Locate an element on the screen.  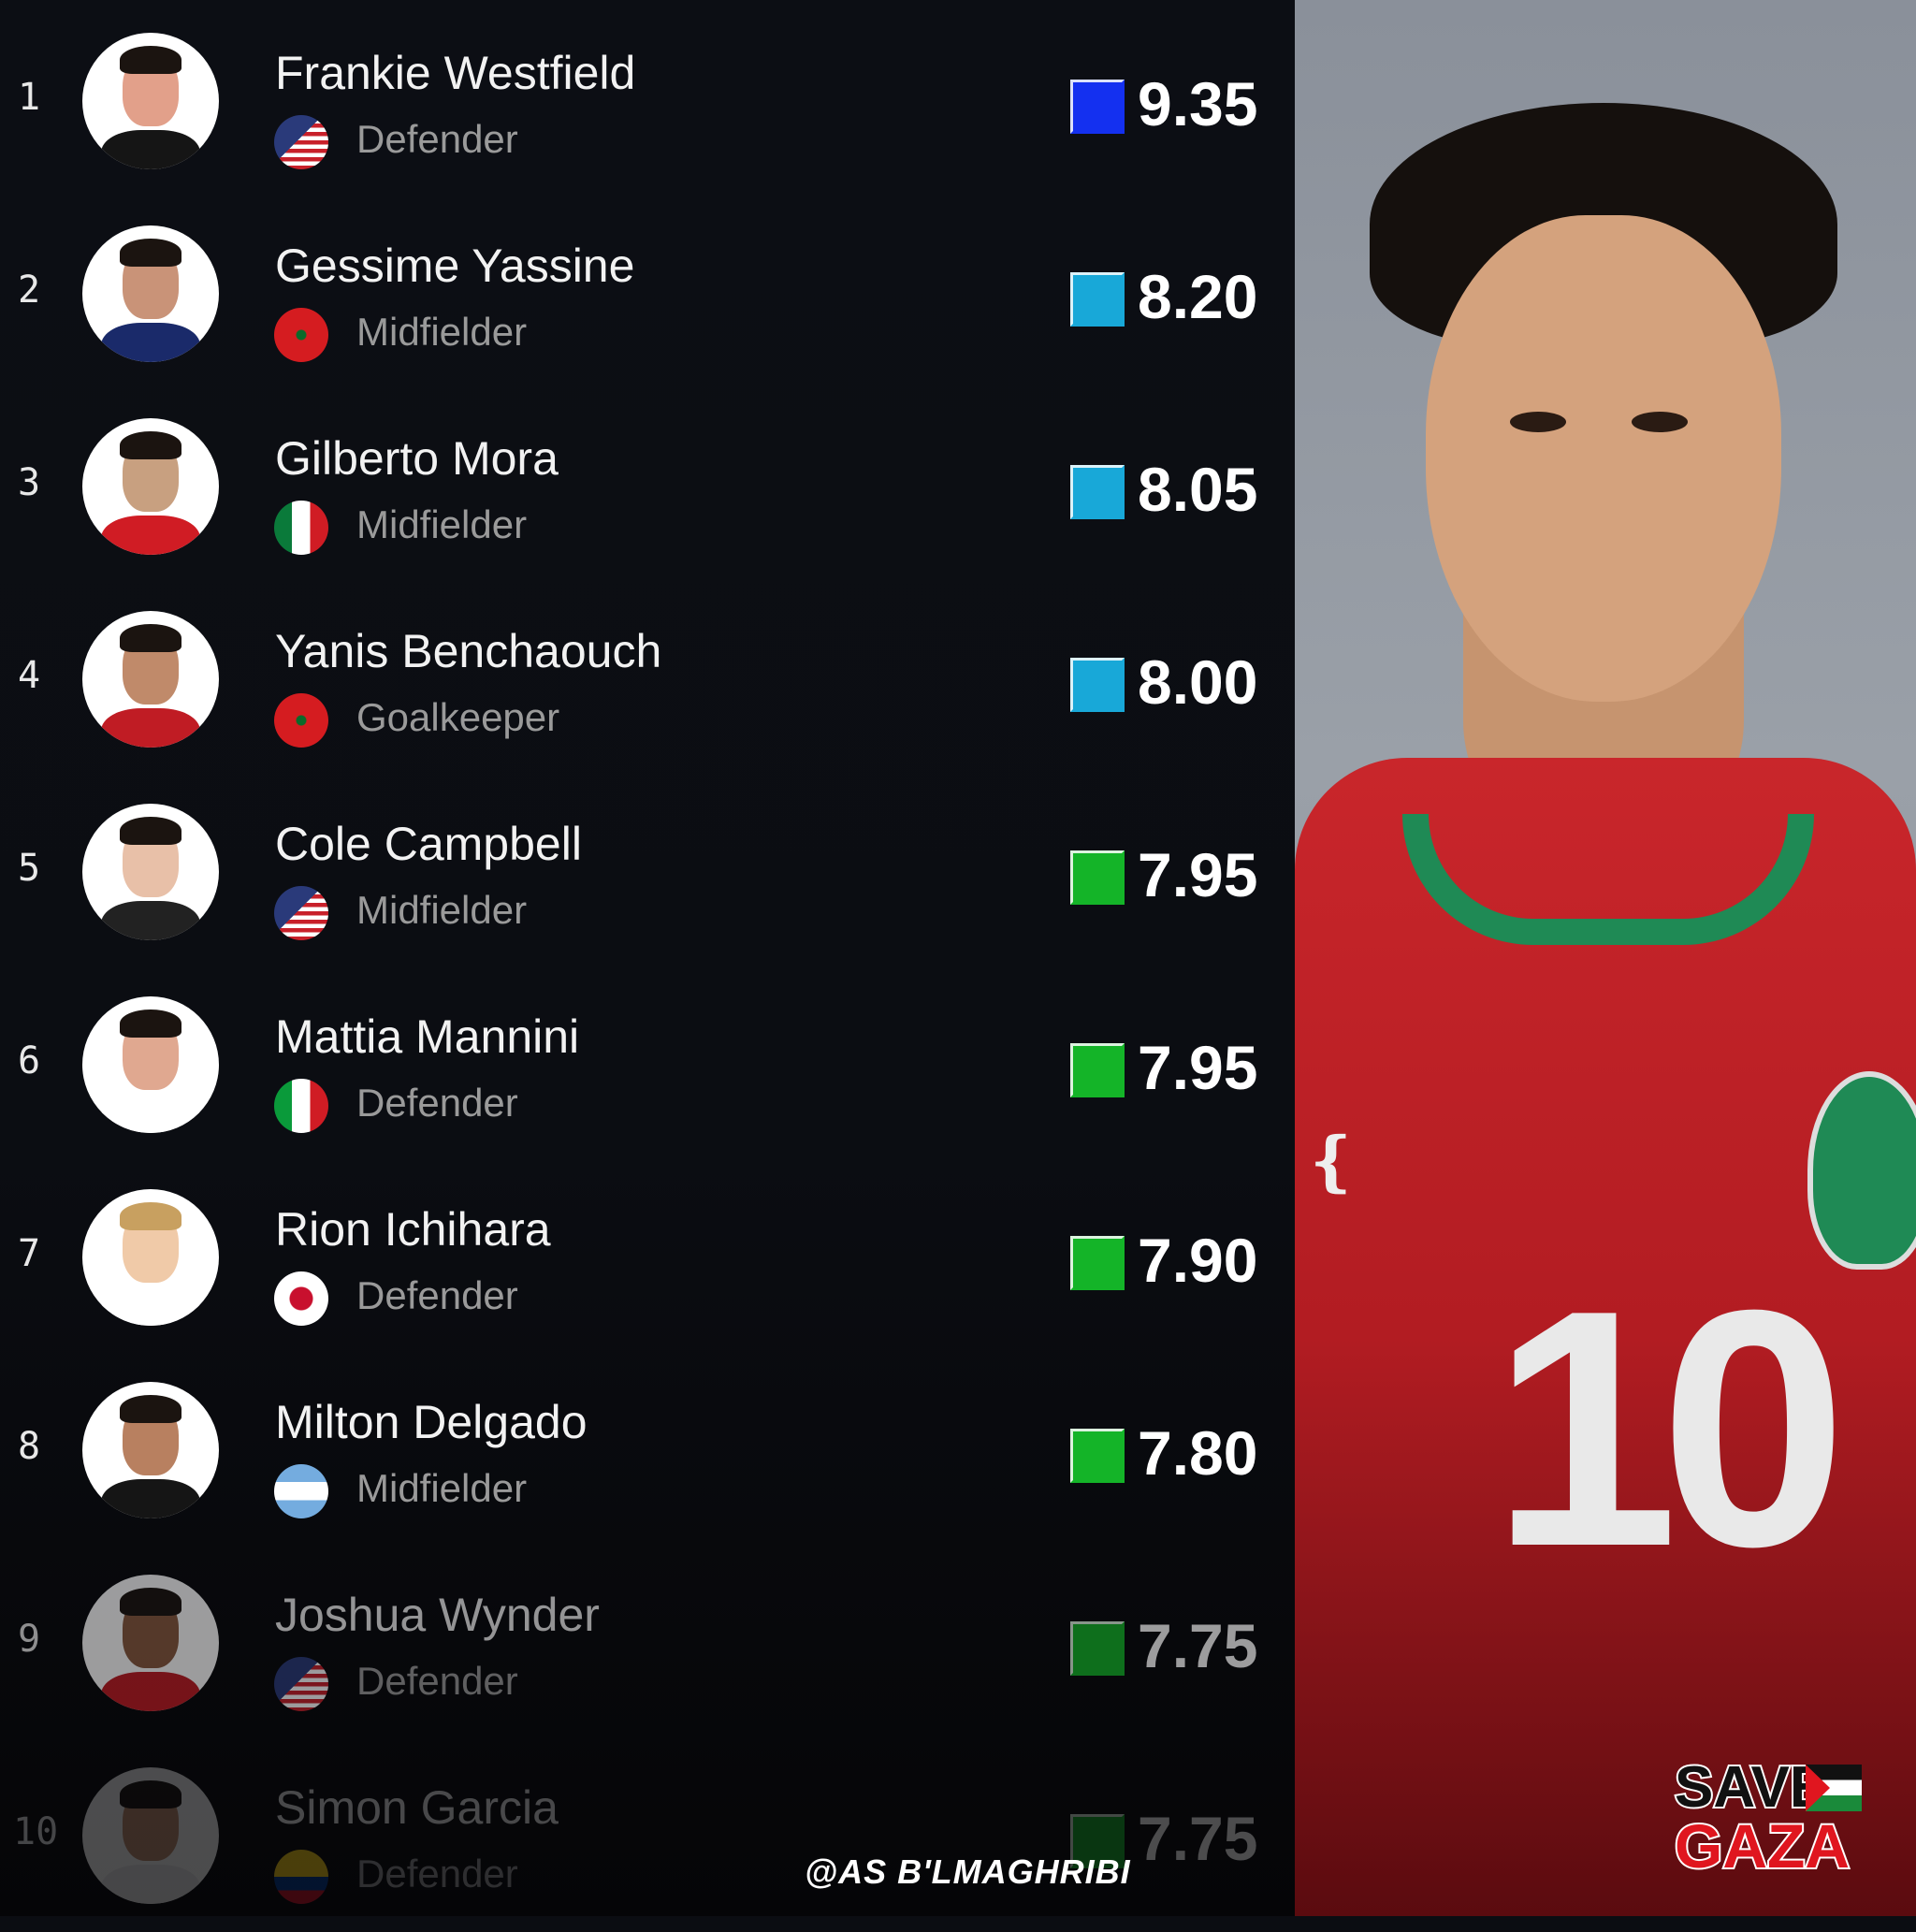
italy-flag-icon is located at coordinates (301, 1106).